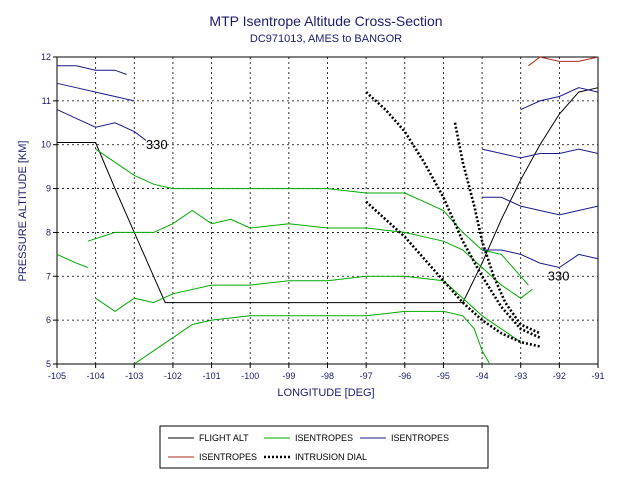 This screenshot has height=480, width=640. Describe the element at coordinates (48, 320) in the screenshot. I see `y-tick-label: 6` at that location.